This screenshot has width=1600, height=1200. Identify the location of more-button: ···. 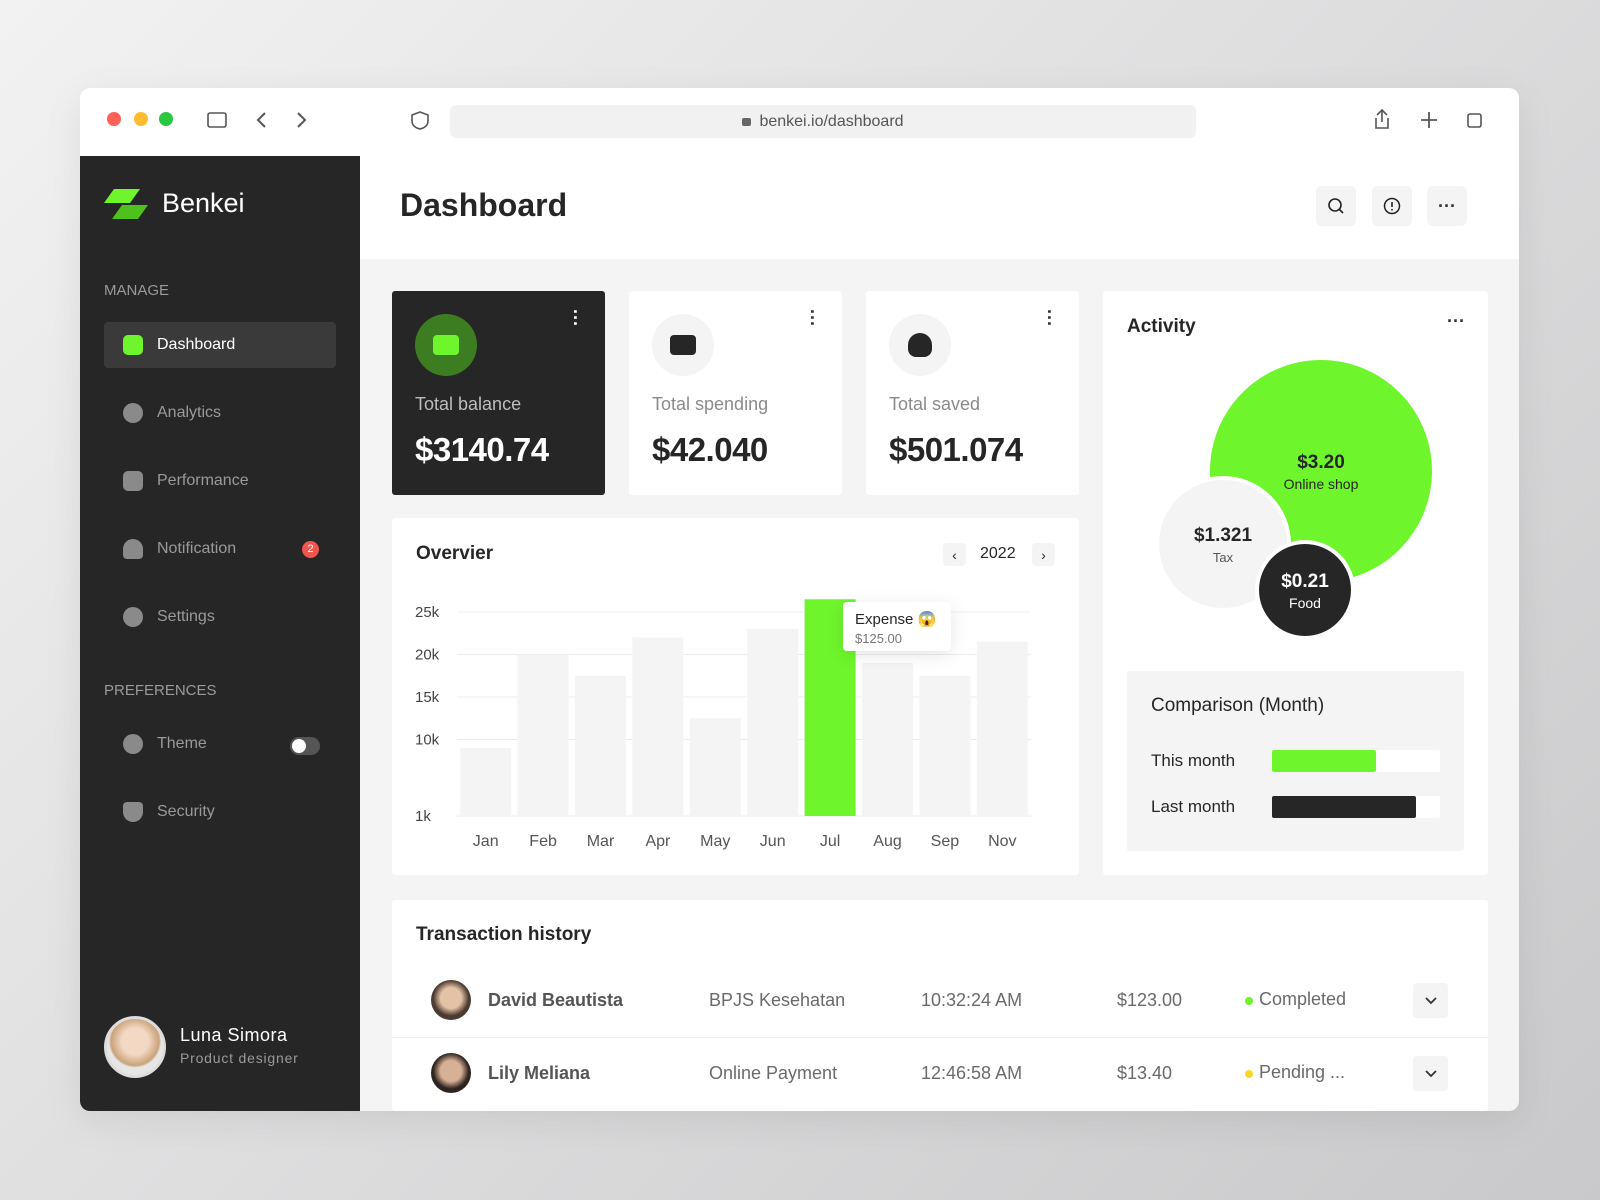
(1447, 206).